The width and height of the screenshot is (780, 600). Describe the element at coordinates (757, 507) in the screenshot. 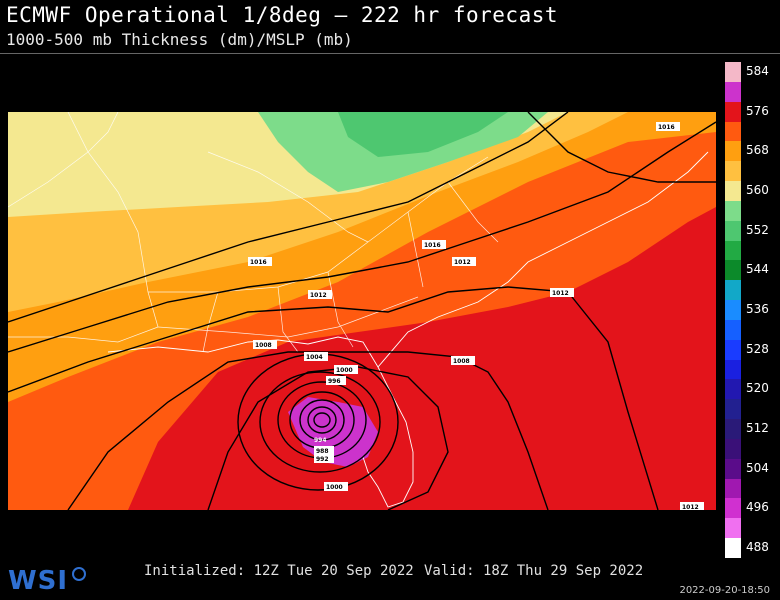

I see `colorbar-label-496: 496` at that location.